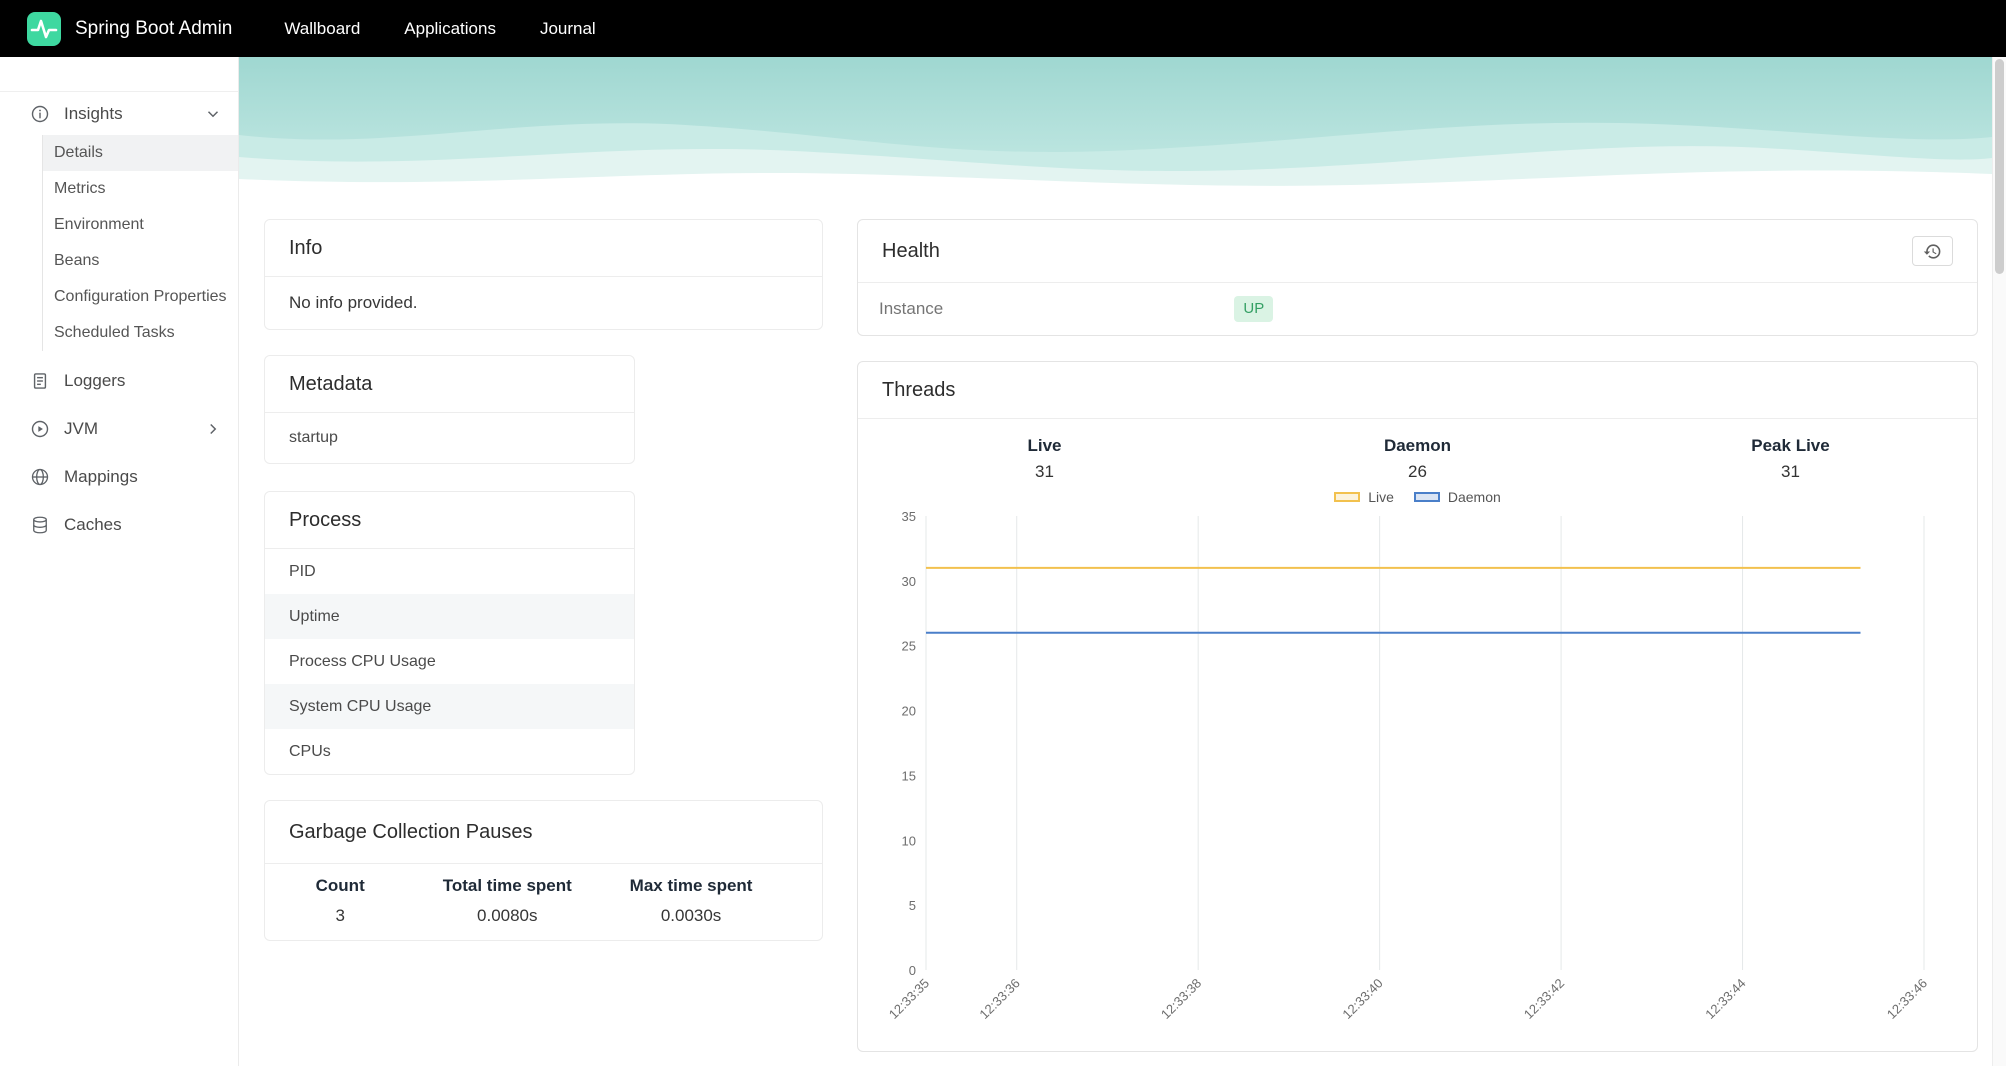  I want to click on scrollbar-thumb, so click(1999, 166).